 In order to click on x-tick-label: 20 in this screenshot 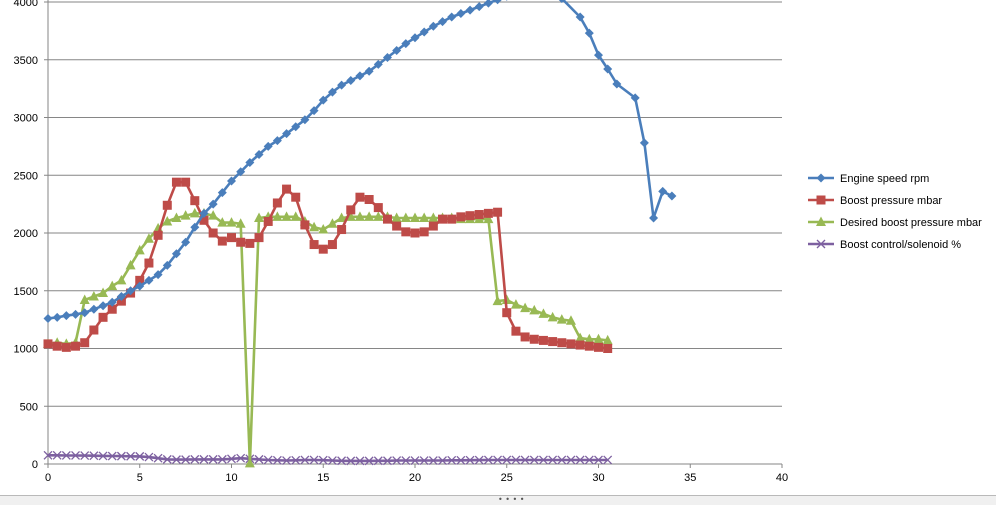, I will do `click(415, 478)`.